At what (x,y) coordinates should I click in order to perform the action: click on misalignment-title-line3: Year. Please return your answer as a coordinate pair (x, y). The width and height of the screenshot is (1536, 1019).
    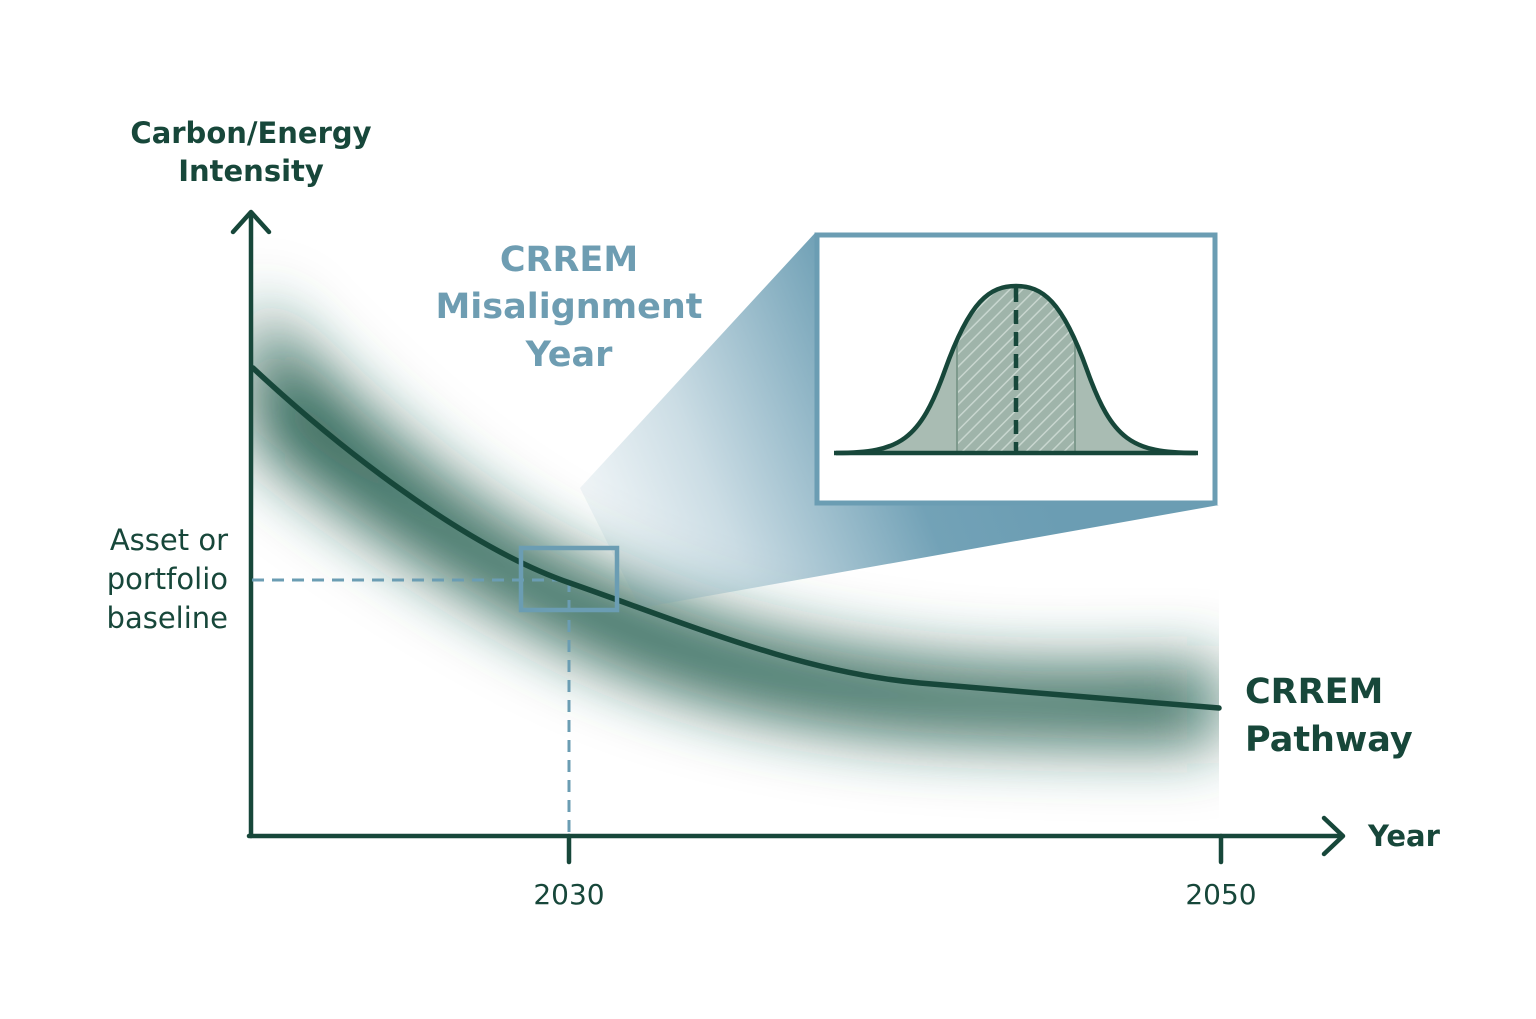
    Looking at the image, I should click on (569, 355).